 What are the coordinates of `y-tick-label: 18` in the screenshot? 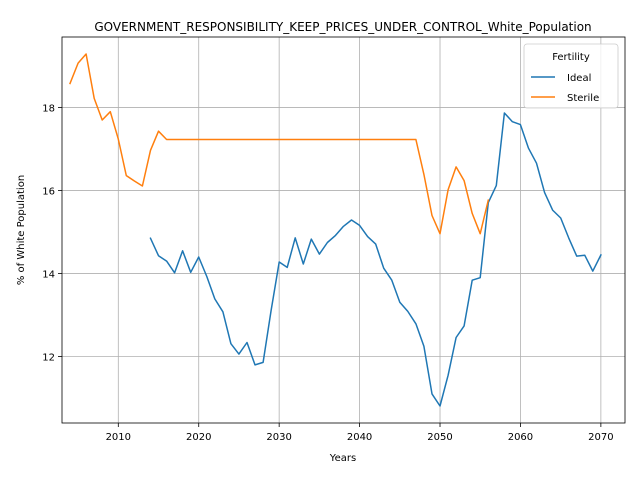 It's located at (48, 109).